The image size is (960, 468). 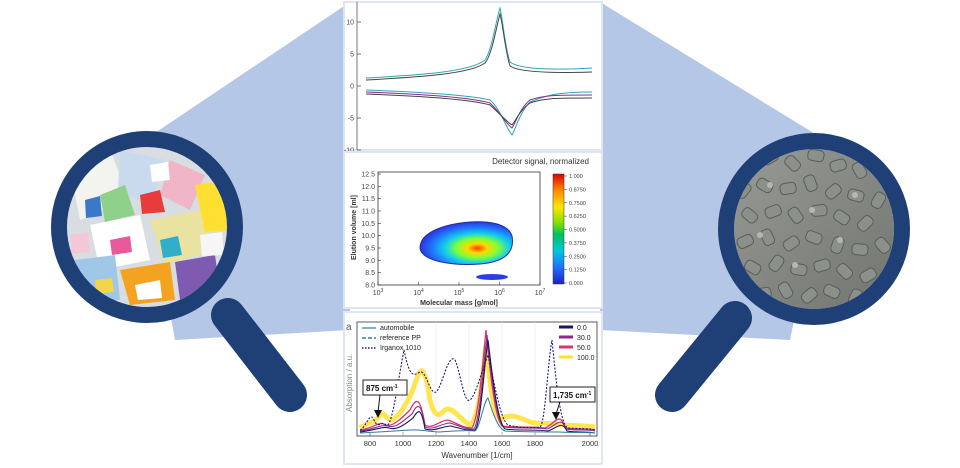 I want to click on middle-y-tick: 12.0, so click(x=368, y=187).